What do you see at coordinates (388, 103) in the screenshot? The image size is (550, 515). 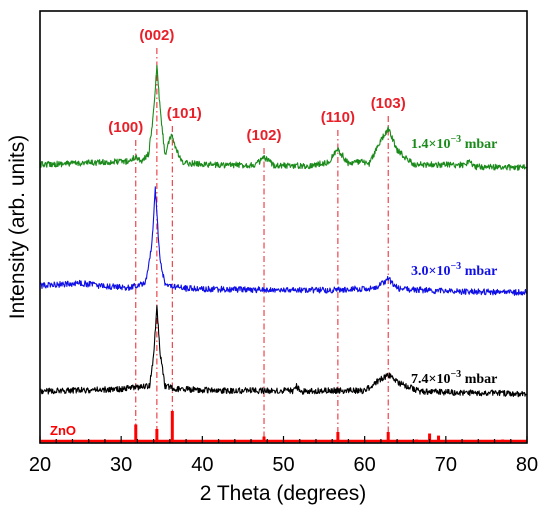 I see `peak-label: (103)` at bounding box center [388, 103].